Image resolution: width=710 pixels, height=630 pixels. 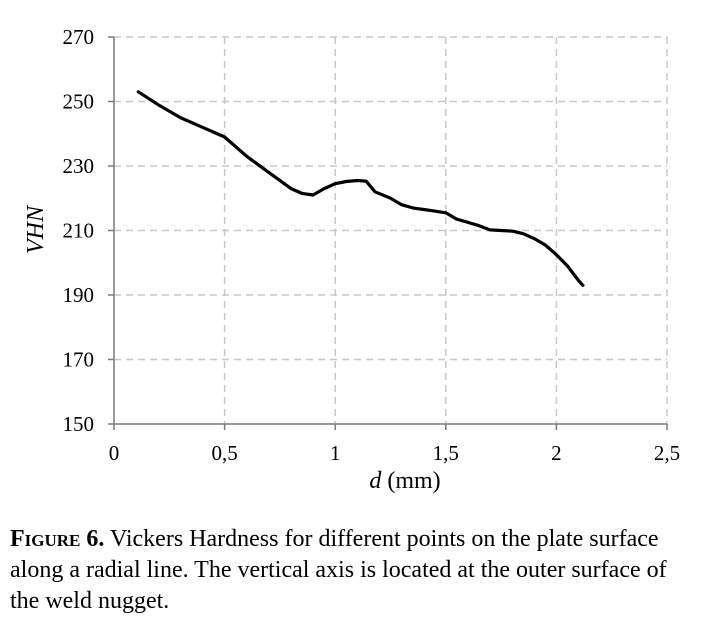 I want to click on x-axis-title-unit: (mm), so click(x=410, y=481).